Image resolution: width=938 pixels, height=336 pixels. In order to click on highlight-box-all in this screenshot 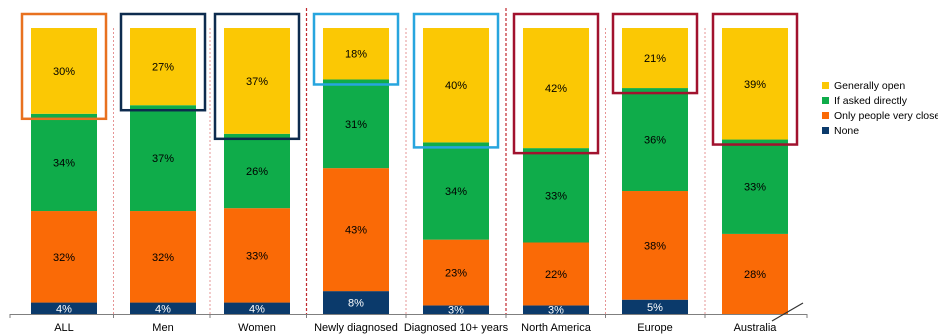, I will do `click(64, 66)`.